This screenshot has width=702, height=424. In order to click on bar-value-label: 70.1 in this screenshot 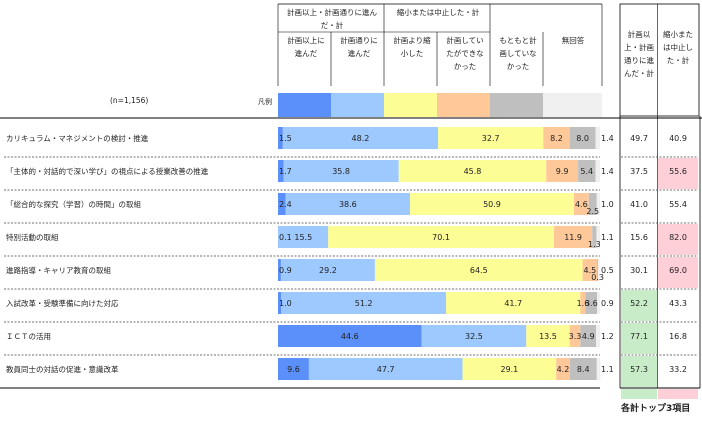, I will do `click(441, 237)`.